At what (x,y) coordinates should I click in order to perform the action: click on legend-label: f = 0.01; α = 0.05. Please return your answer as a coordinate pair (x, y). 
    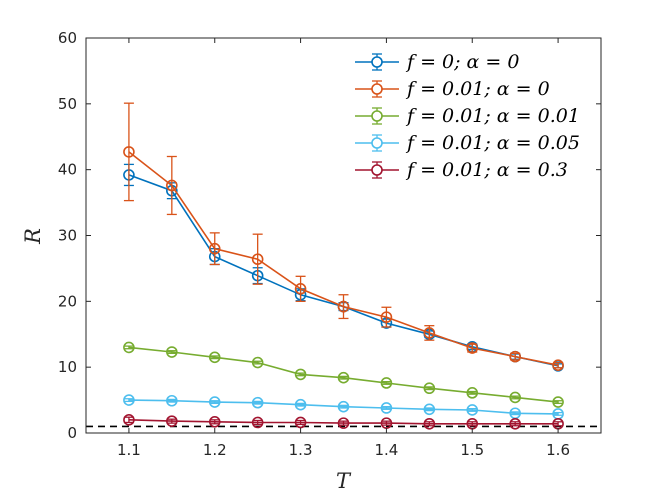
    Looking at the image, I should click on (492, 143).